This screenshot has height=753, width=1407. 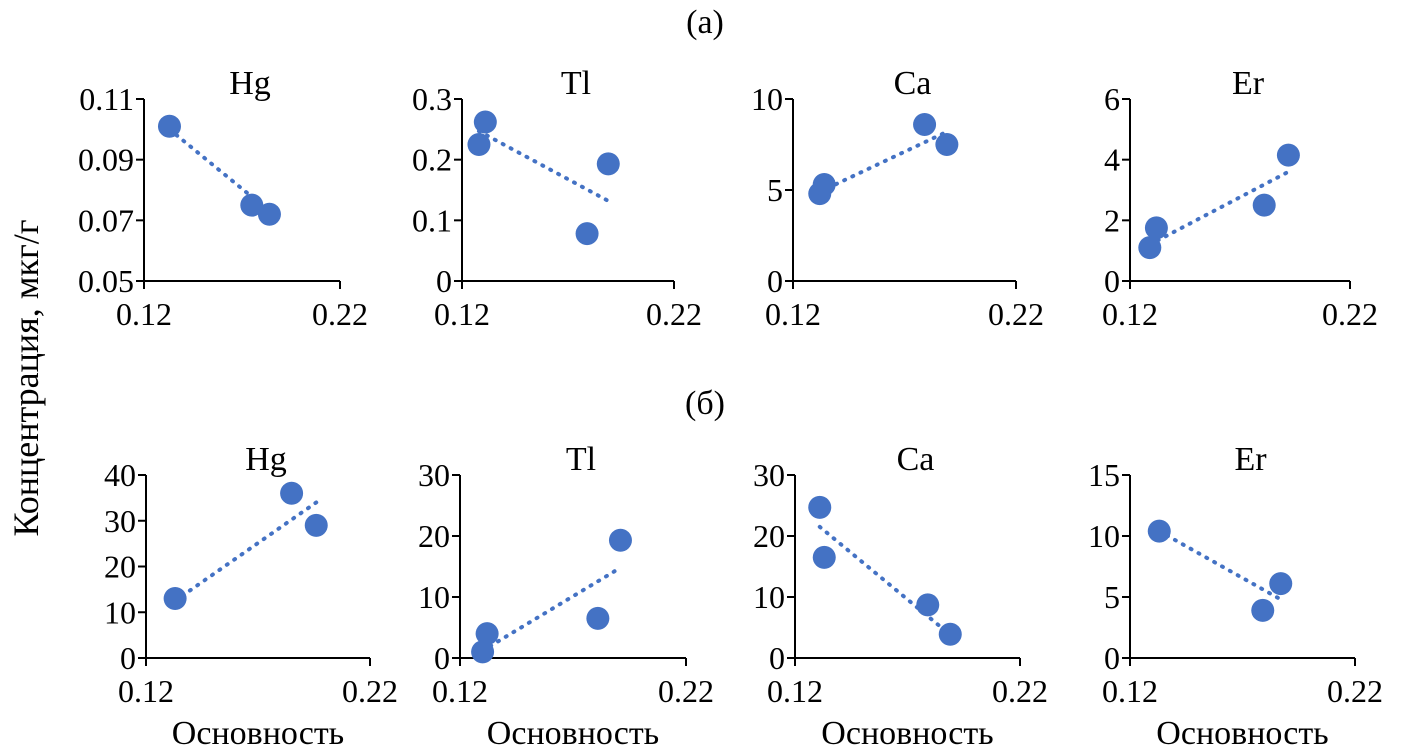 What do you see at coordinates (223, 198) in the screenshot?
I see `chart-panel: 0.05 0.07 0.09 0.11 0.12 0.22 Hg` at bounding box center [223, 198].